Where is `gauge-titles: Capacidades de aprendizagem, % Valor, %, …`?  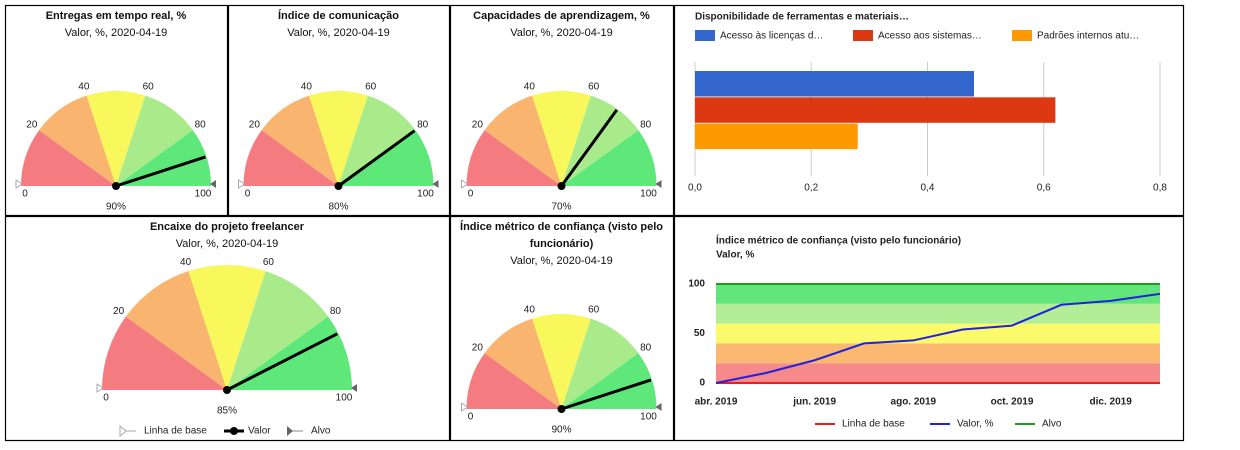
gauge-titles: Capacidades de aprendizagem, % Valor, %, … is located at coordinates (561, 25).